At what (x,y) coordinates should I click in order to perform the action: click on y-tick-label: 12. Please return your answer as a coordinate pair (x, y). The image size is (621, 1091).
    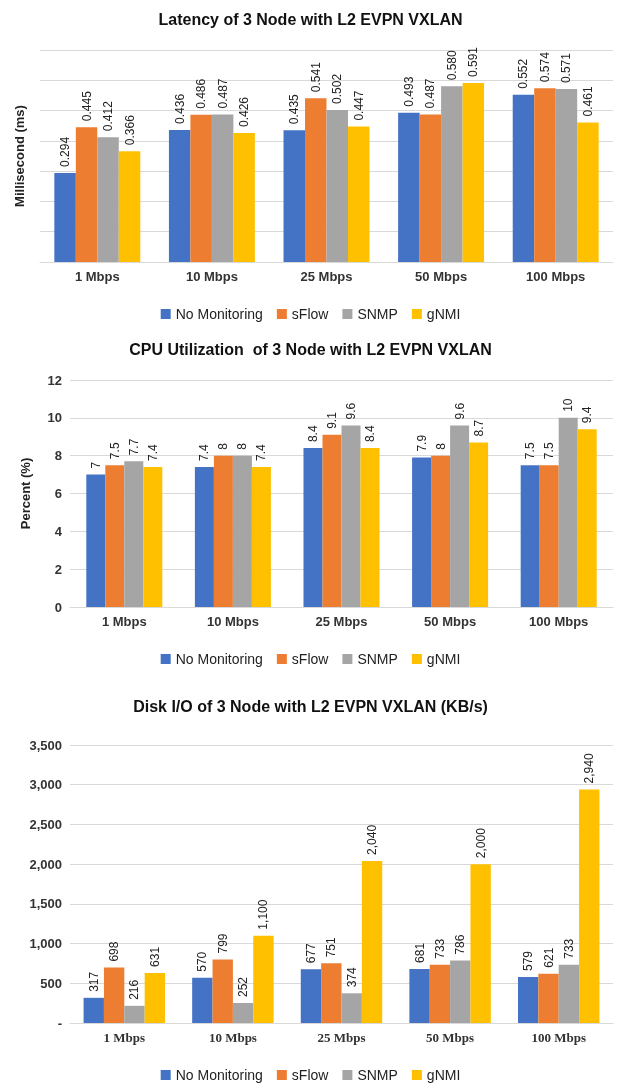
    Looking at the image, I should click on (54, 380).